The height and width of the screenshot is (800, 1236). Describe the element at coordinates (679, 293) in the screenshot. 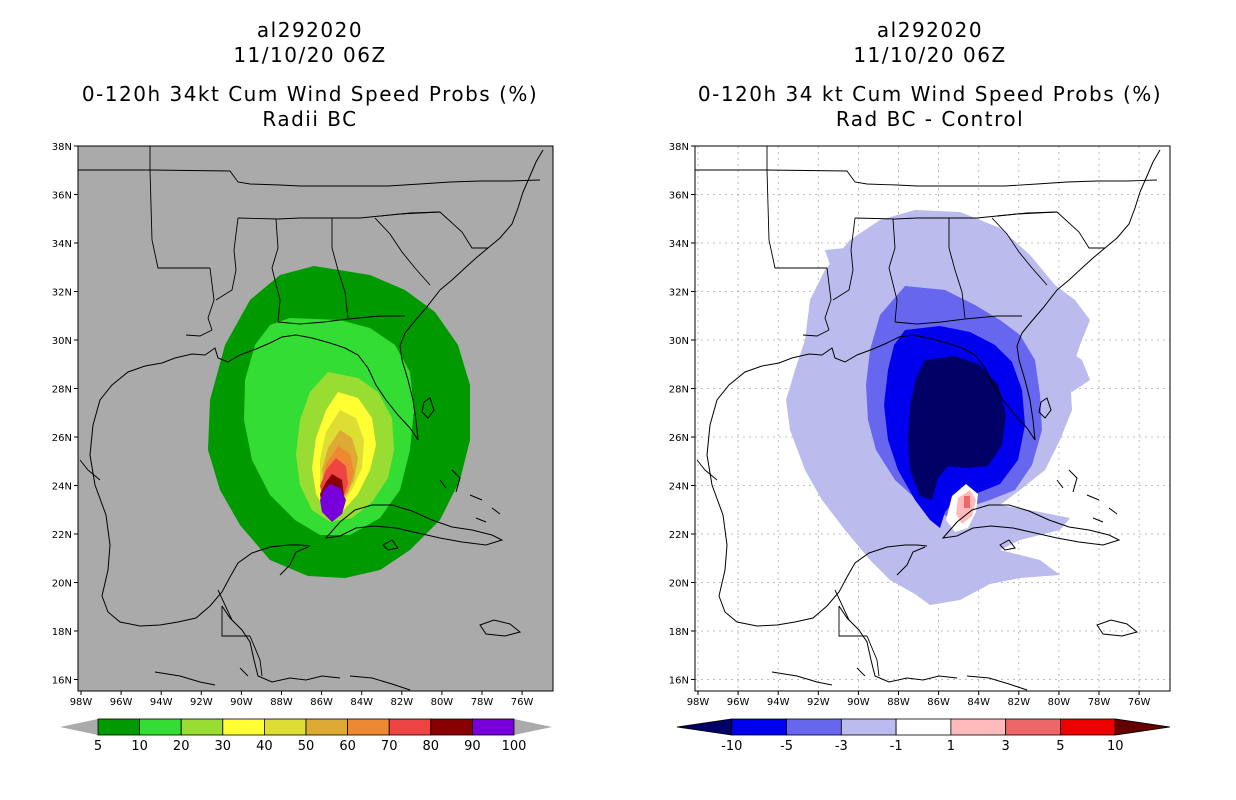

I see `right-lat-label: 32N` at that location.